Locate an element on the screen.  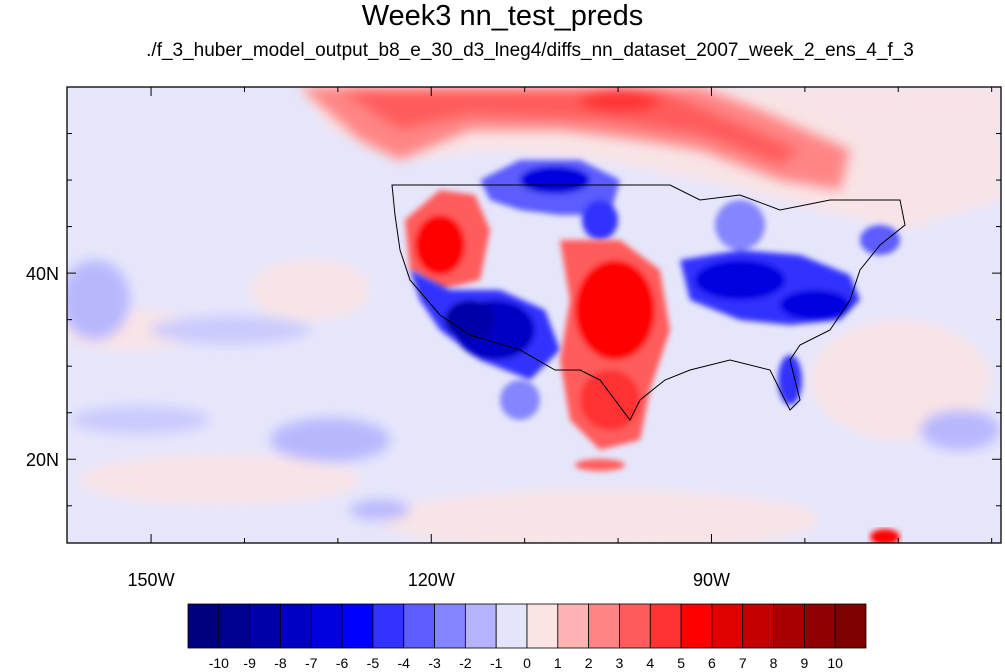
colorbar-label: 10 is located at coordinates (835, 663).